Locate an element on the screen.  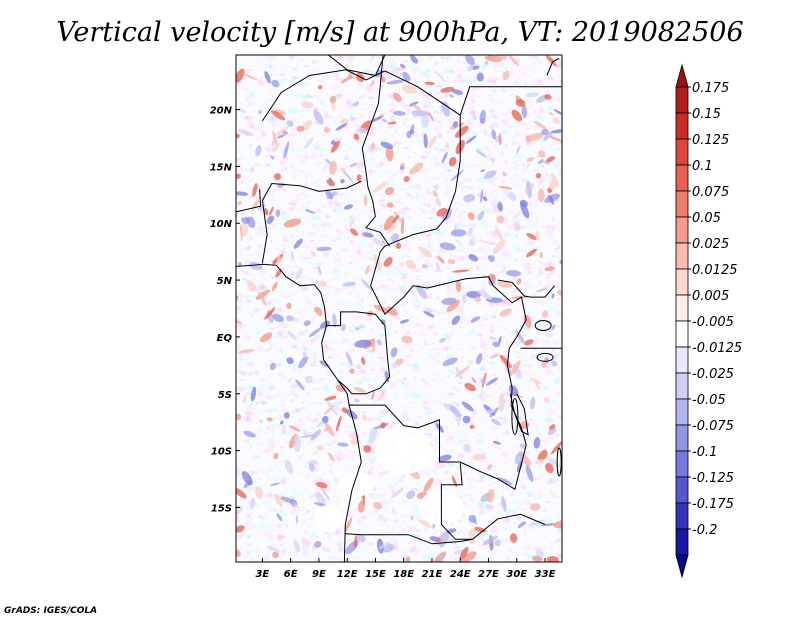
y-tick-label: EQ is located at coordinates (225, 338).